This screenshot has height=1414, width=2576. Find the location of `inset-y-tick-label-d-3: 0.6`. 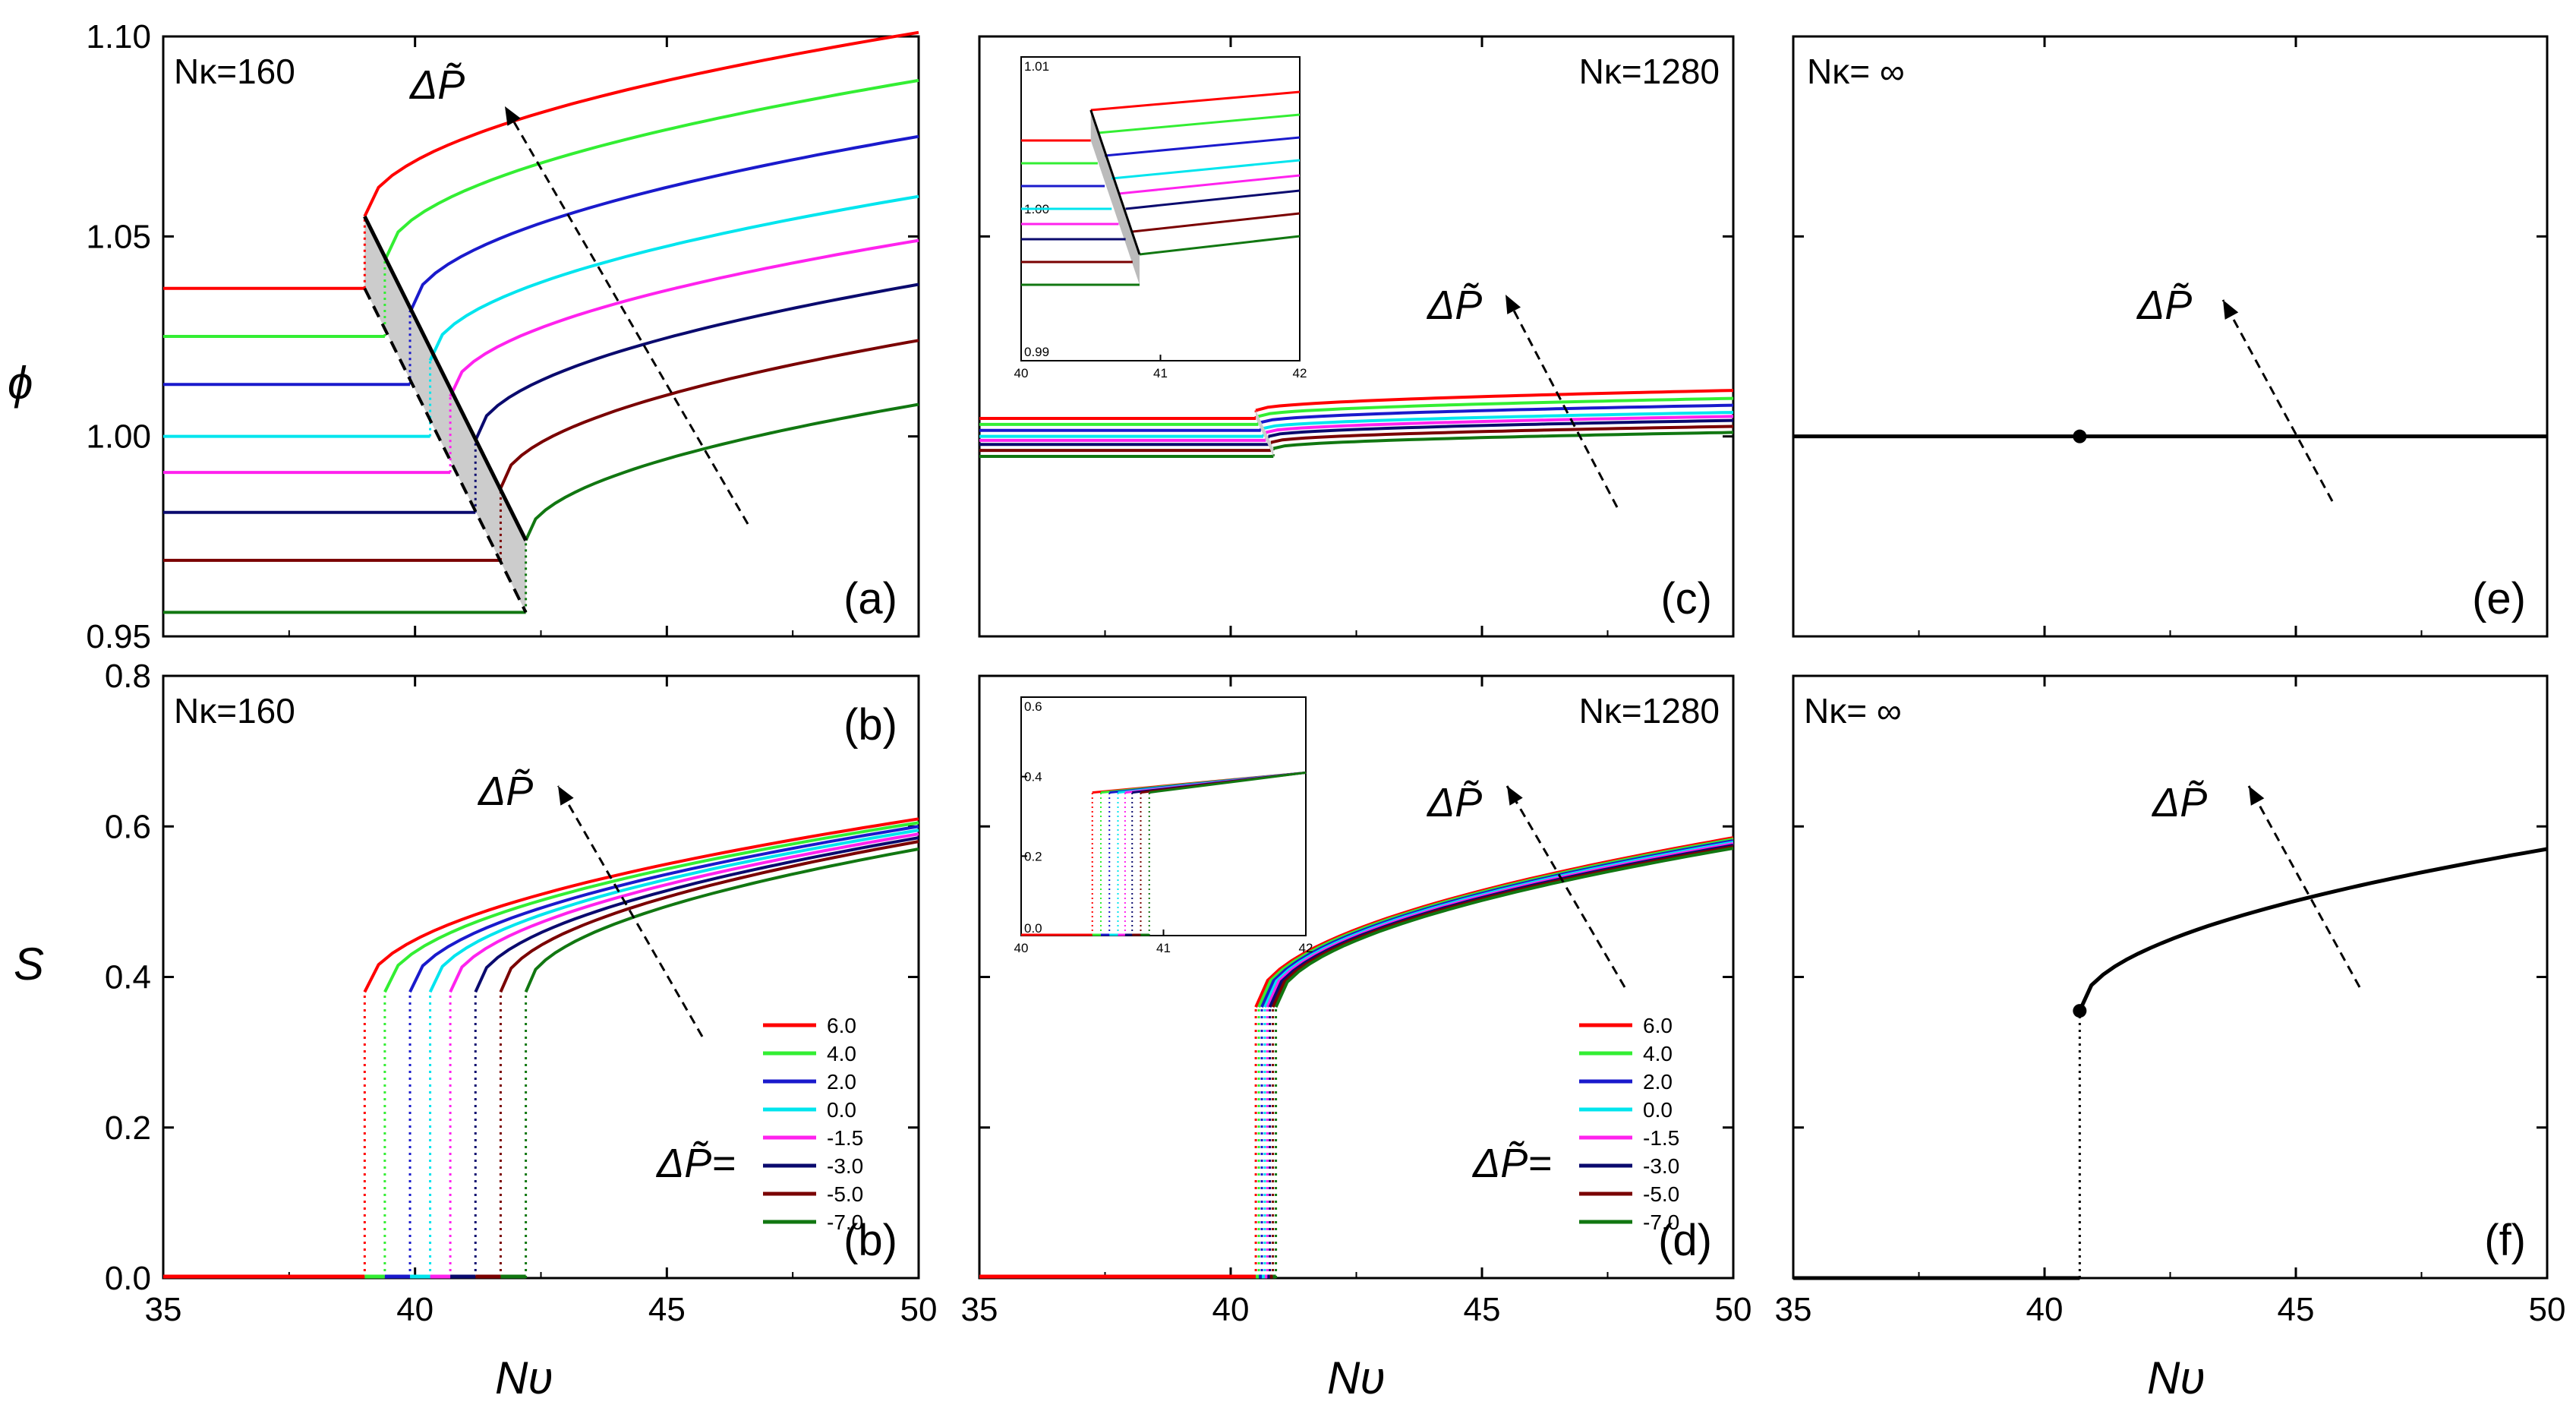

inset-y-tick-label-d-3: 0.6 is located at coordinates (1033, 707).